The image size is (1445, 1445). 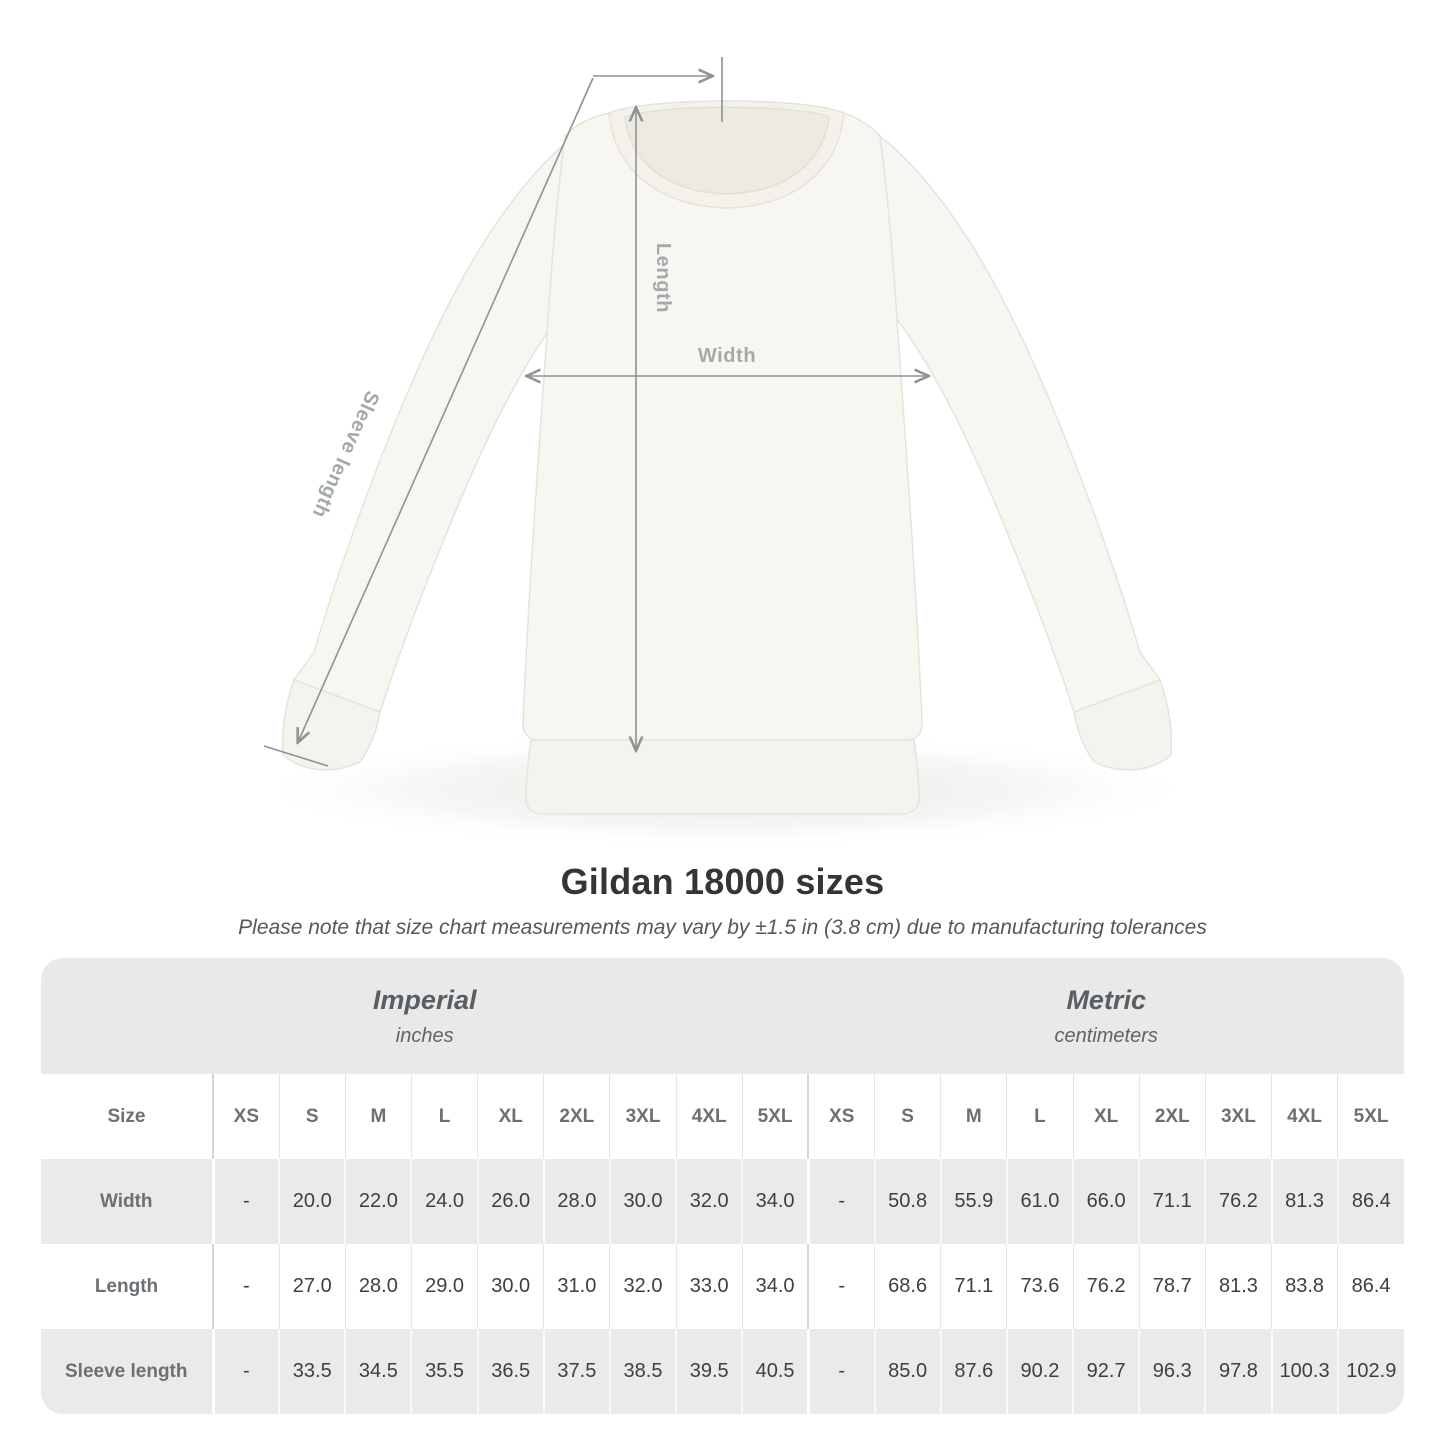 I want to click on metric-size-m: M, so click(x=973, y=1116).